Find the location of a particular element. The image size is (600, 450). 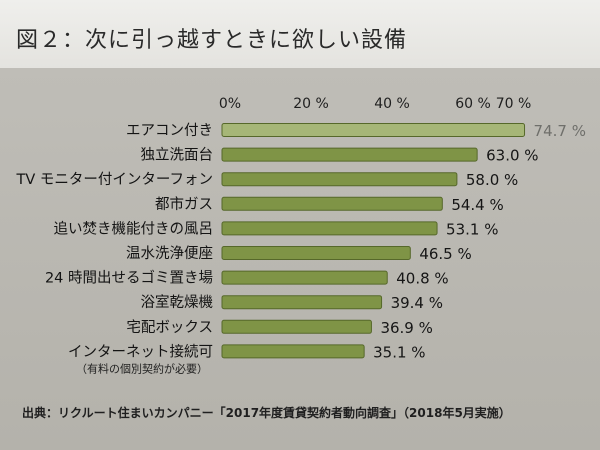

value-label: 53.1 % is located at coordinates (472, 229).